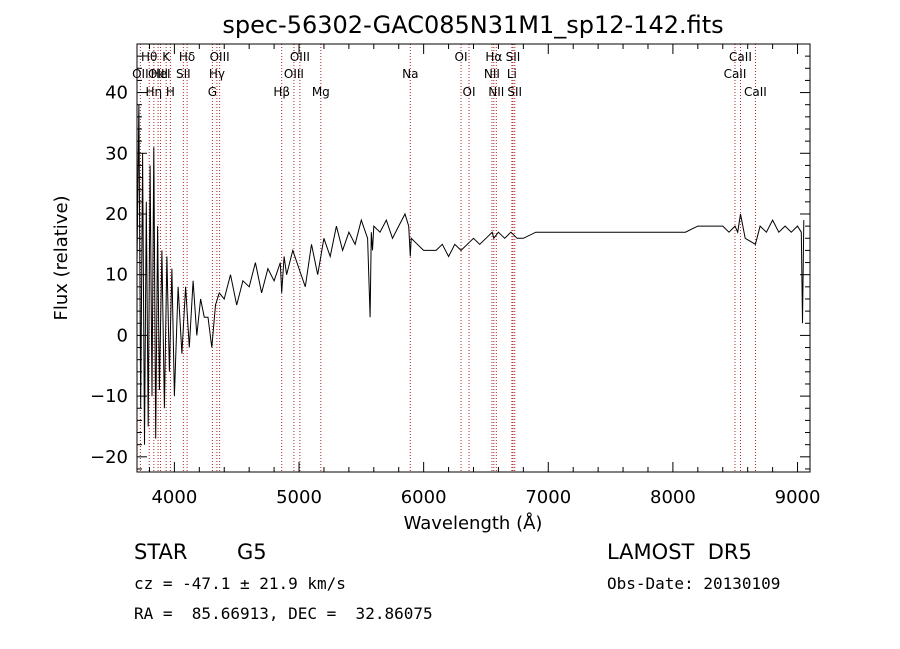 The width and height of the screenshot is (900, 649). I want to click on spectral-line-label: HeI, so click(161, 74).